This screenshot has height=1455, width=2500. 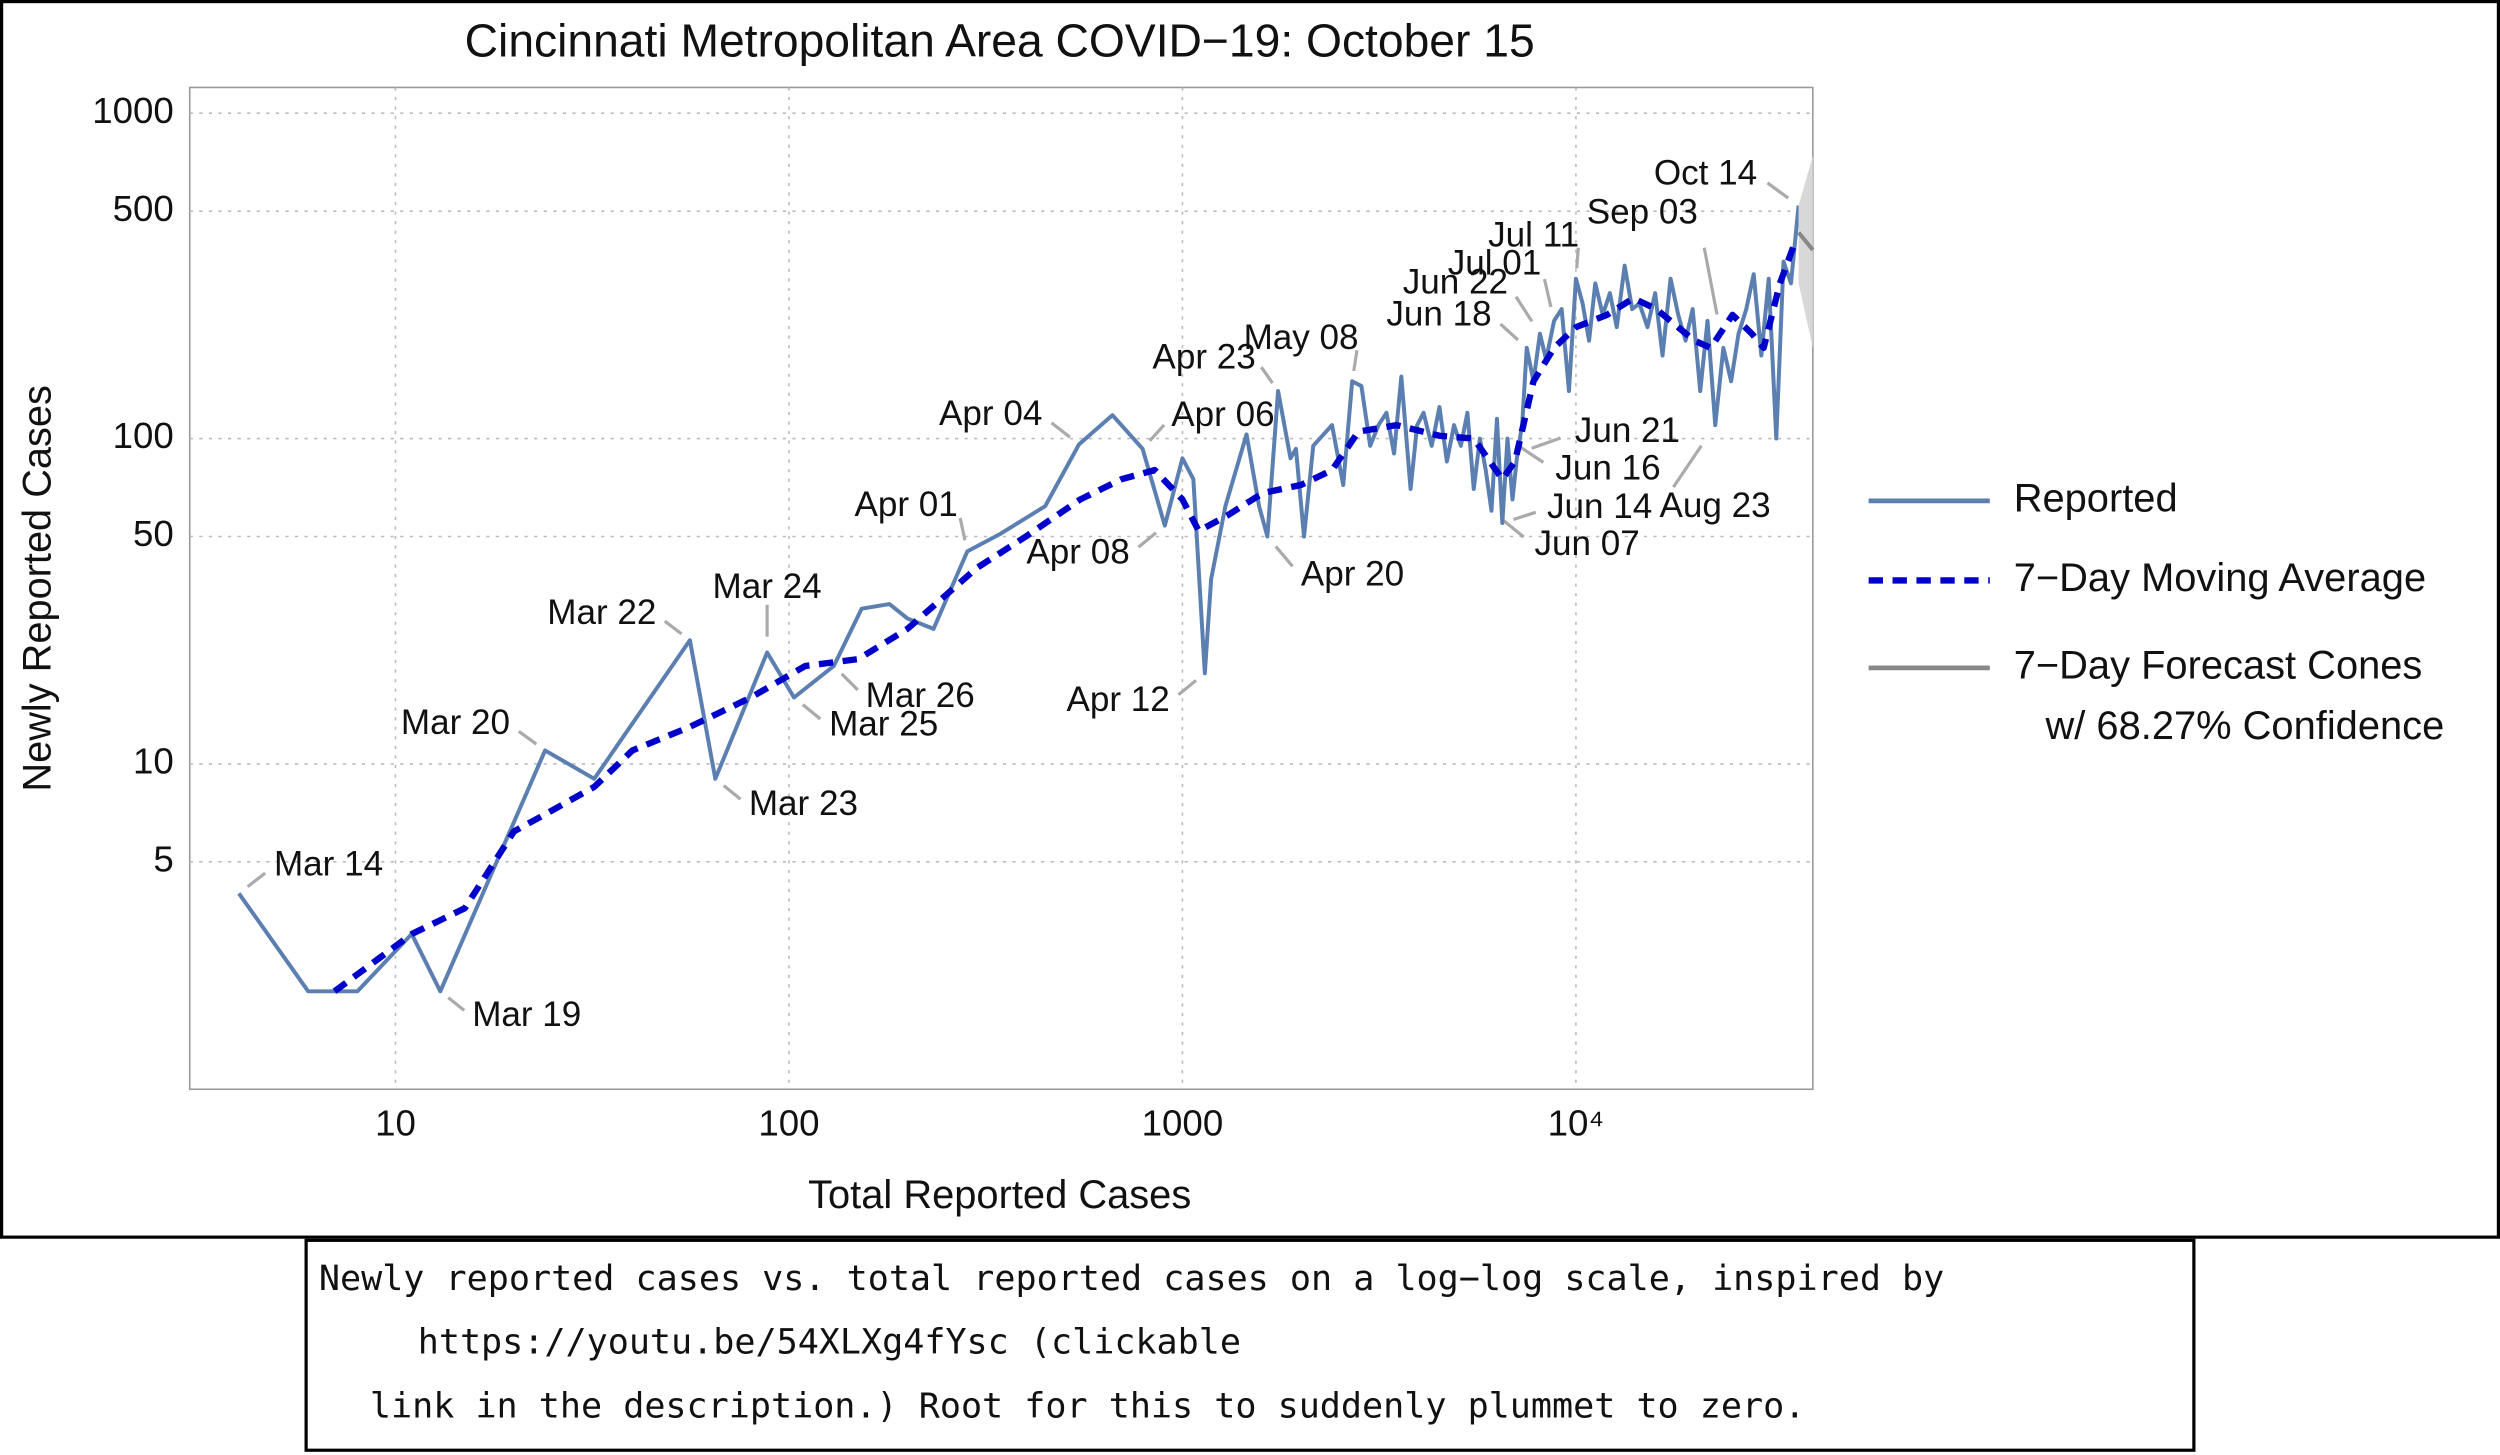 I want to click on annotation-label: Apr 08, so click(x=1077, y=552).